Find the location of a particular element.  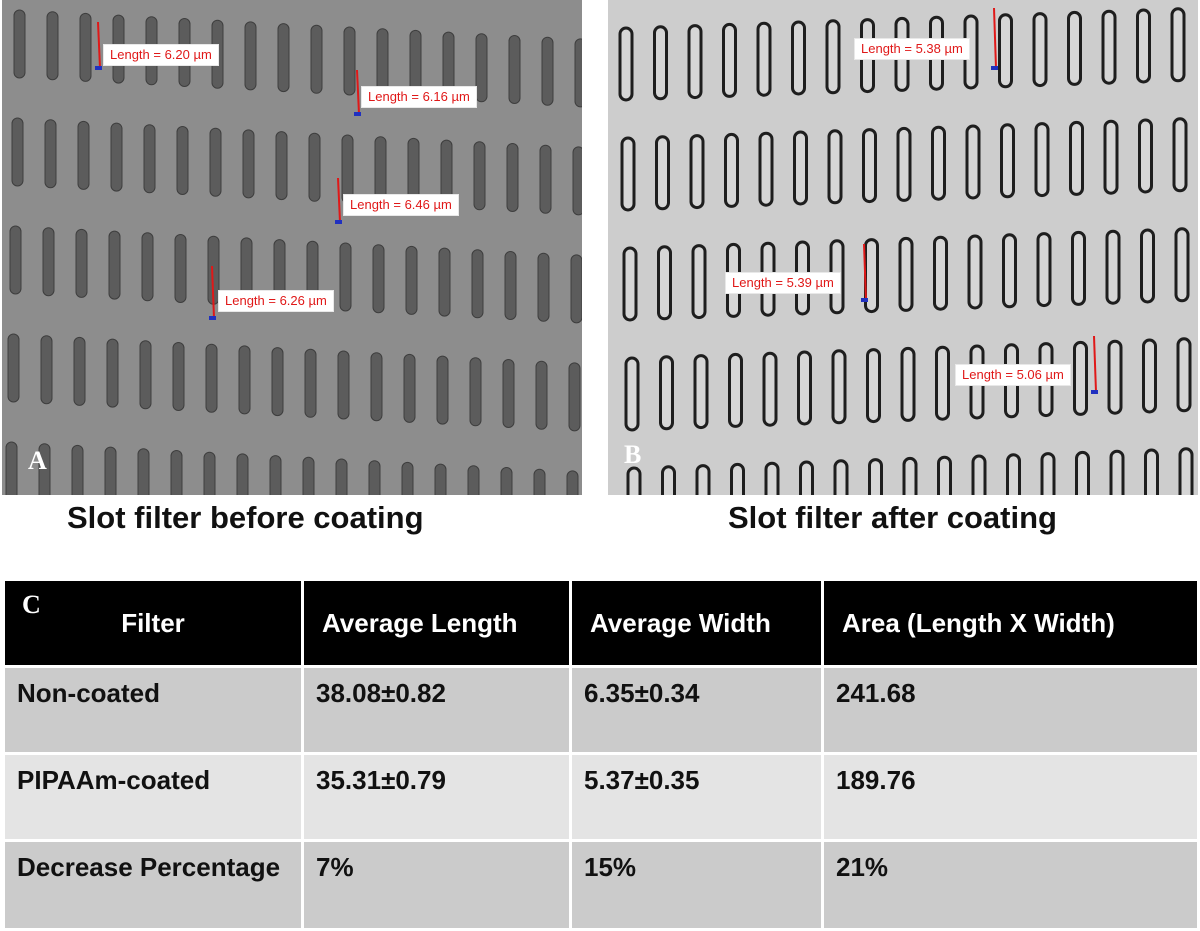

header-filter: Filter is located at coordinates (153, 623).